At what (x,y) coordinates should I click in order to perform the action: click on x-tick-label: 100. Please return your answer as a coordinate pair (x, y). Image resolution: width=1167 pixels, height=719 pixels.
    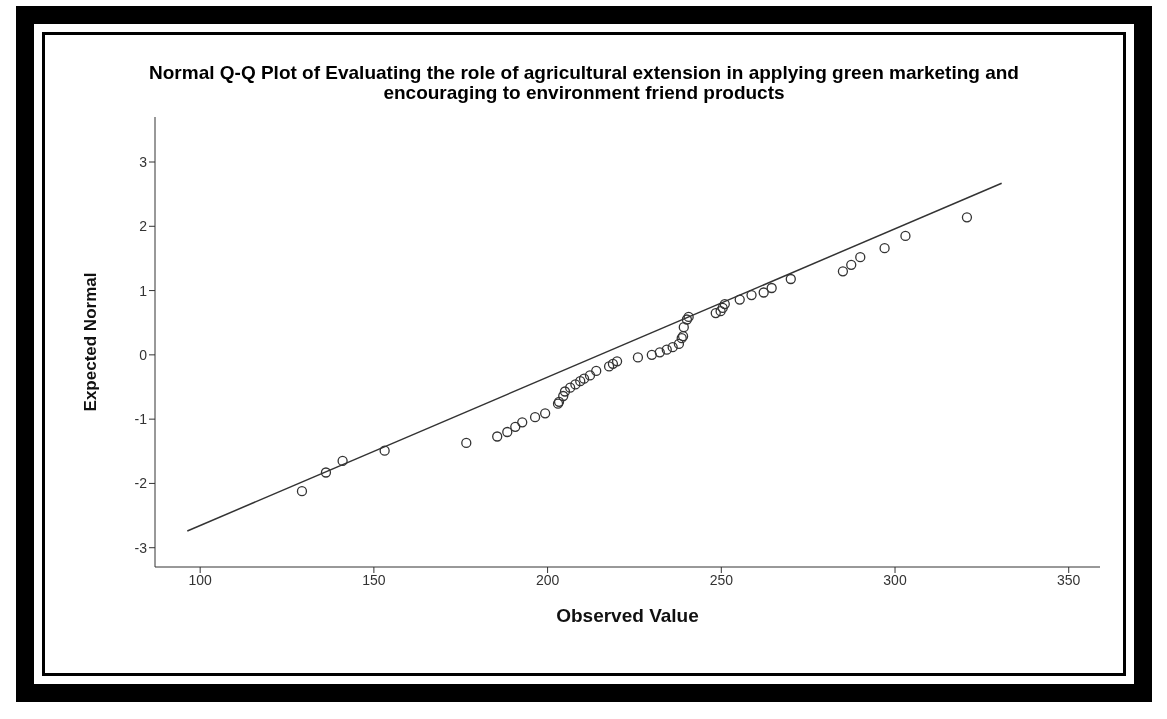
    Looking at the image, I should click on (200, 579).